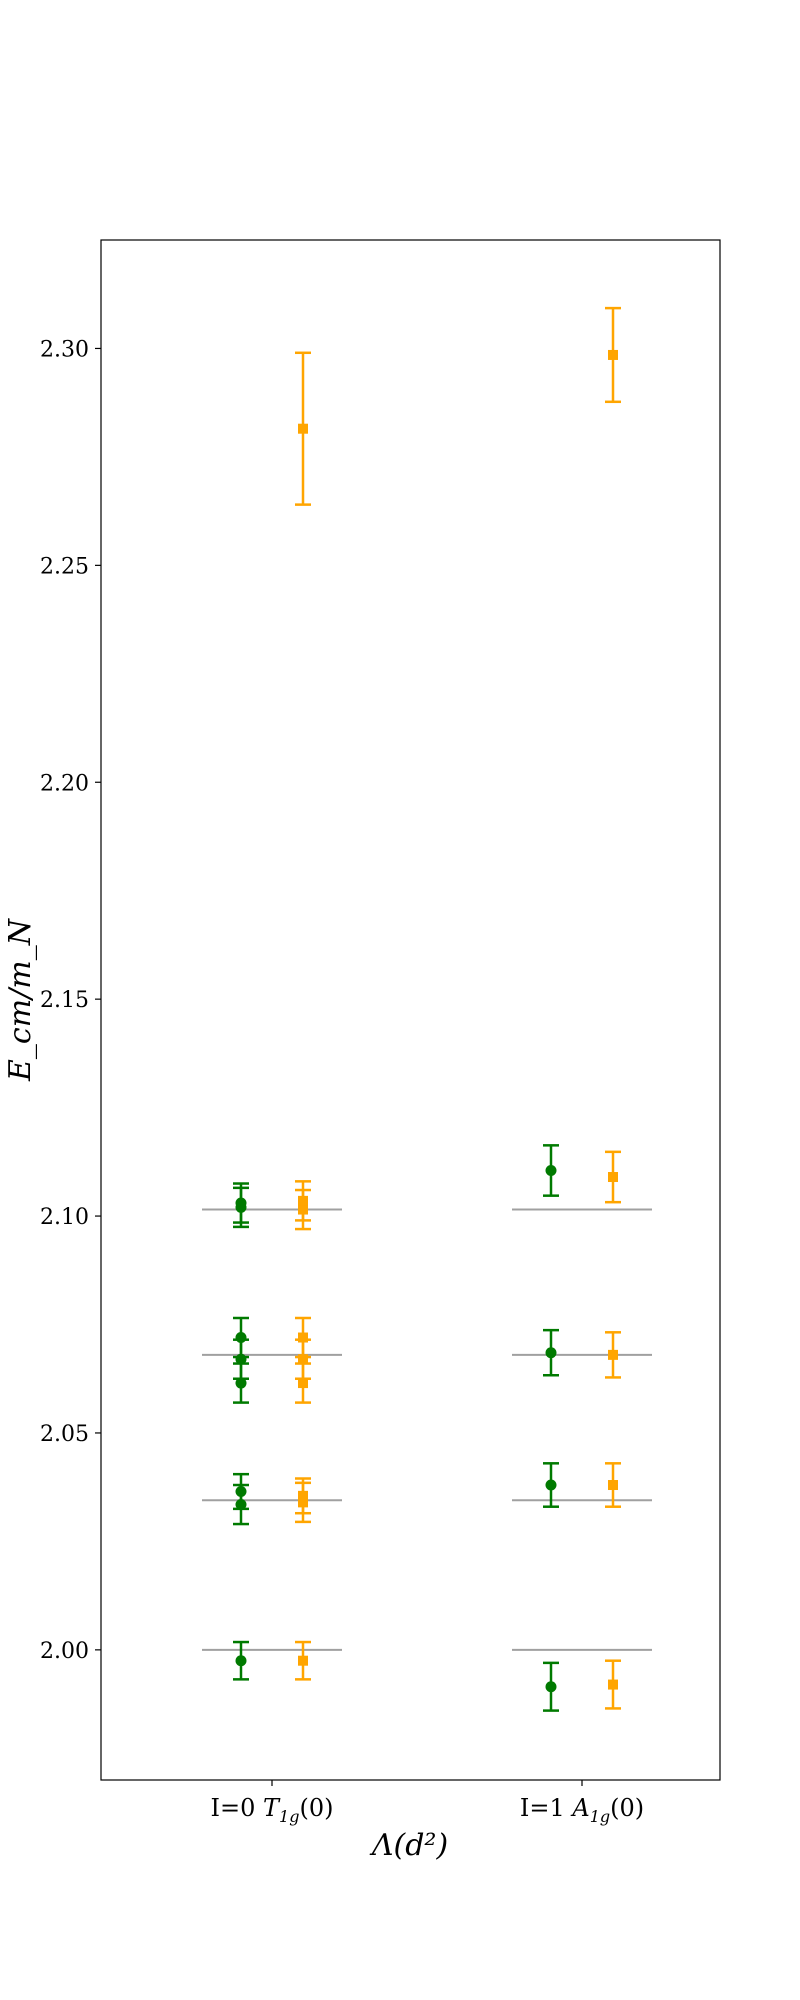 The width and height of the screenshot is (800, 2000). Describe the element at coordinates (20, 999) in the screenshot. I see `y-axis-label: E_cm/m_N` at that location.